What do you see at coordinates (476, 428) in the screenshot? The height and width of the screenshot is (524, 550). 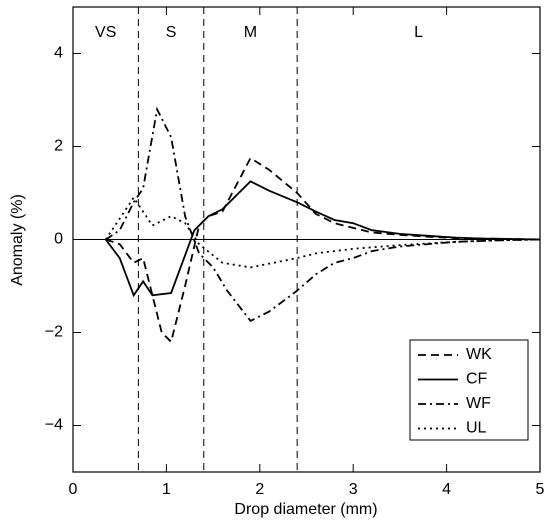 I see `legend-label: UL` at bounding box center [476, 428].